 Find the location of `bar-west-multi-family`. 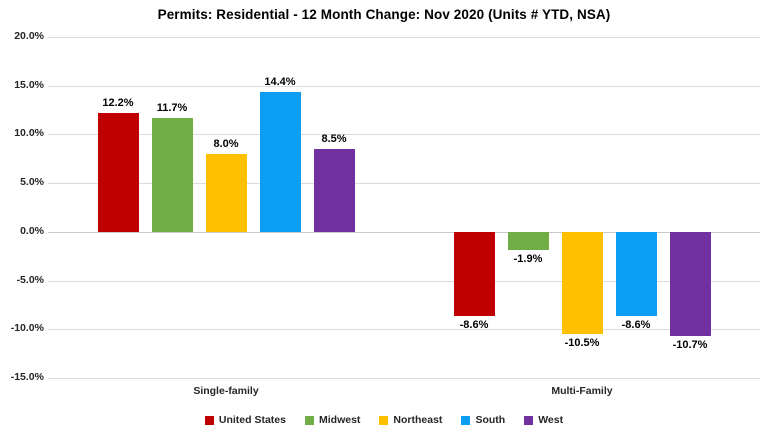

bar-west-multi-family is located at coordinates (690, 284).